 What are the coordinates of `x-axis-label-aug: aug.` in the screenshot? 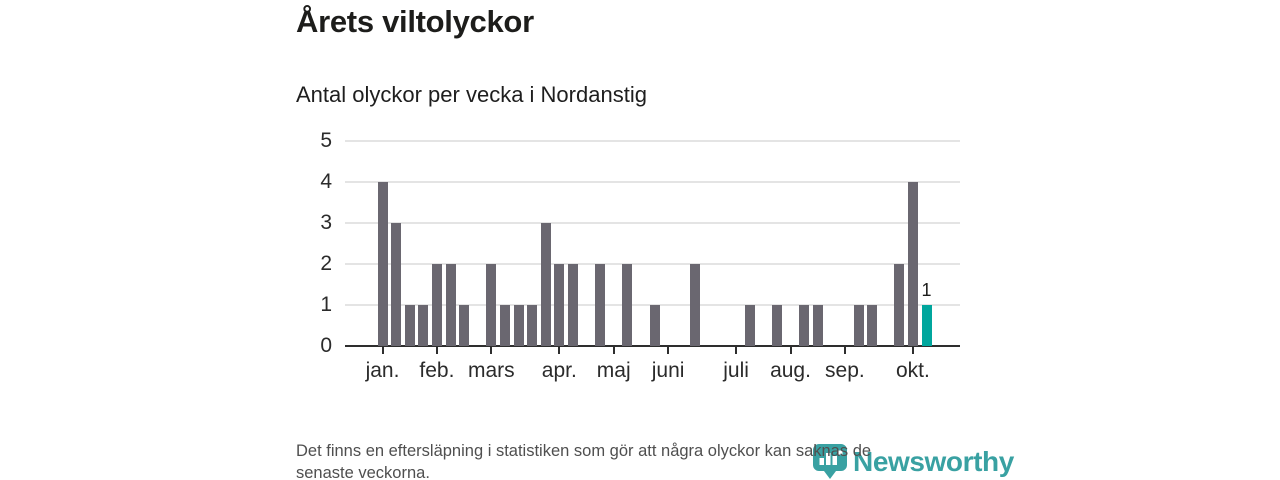 It's located at (790, 370).